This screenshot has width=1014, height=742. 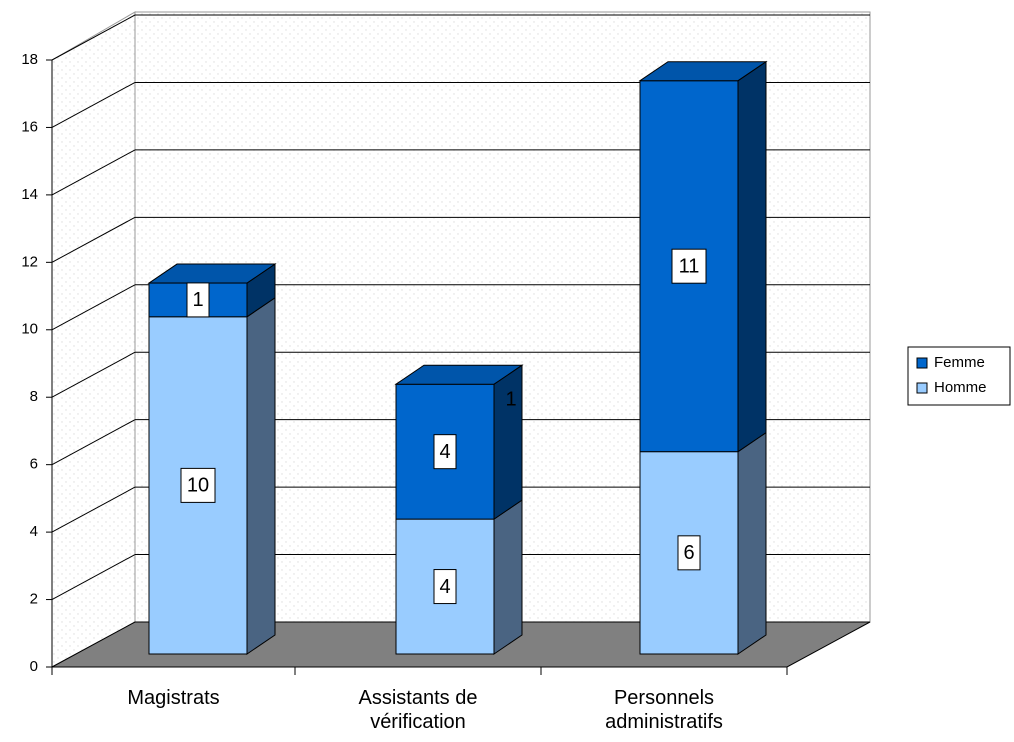 What do you see at coordinates (959, 362) in the screenshot?
I see `legend-label: Femme` at bounding box center [959, 362].